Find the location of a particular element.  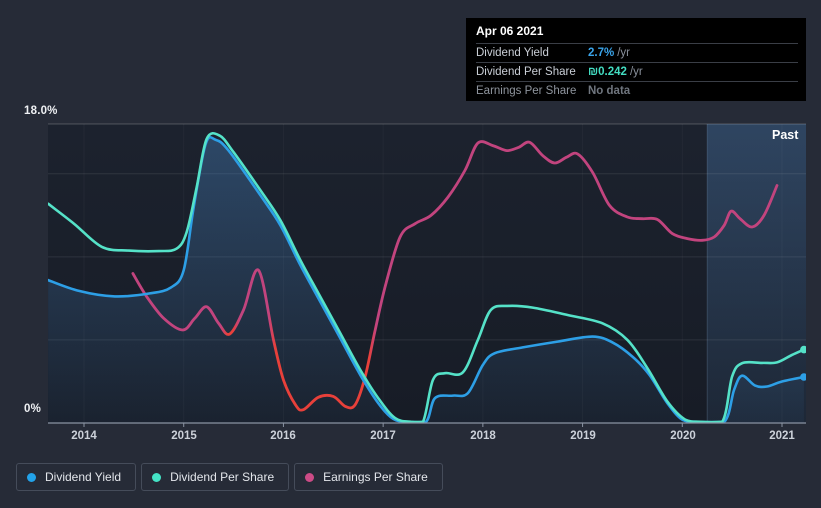

tooltip-row-label: Dividend Per Share is located at coordinates (526, 72).